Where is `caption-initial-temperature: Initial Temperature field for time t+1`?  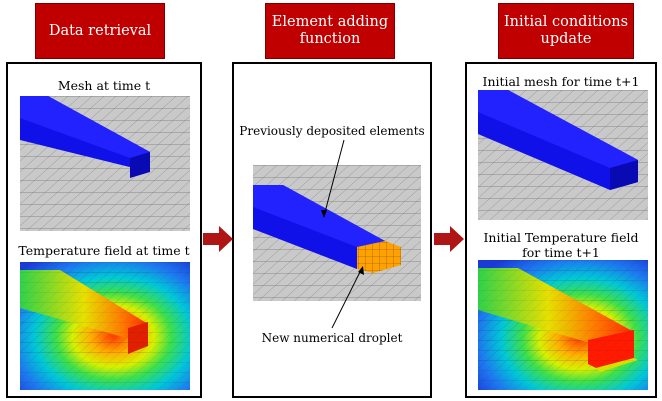
caption-initial-temperature: Initial Temperature field for time t+1 is located at coordinates (561, 245).